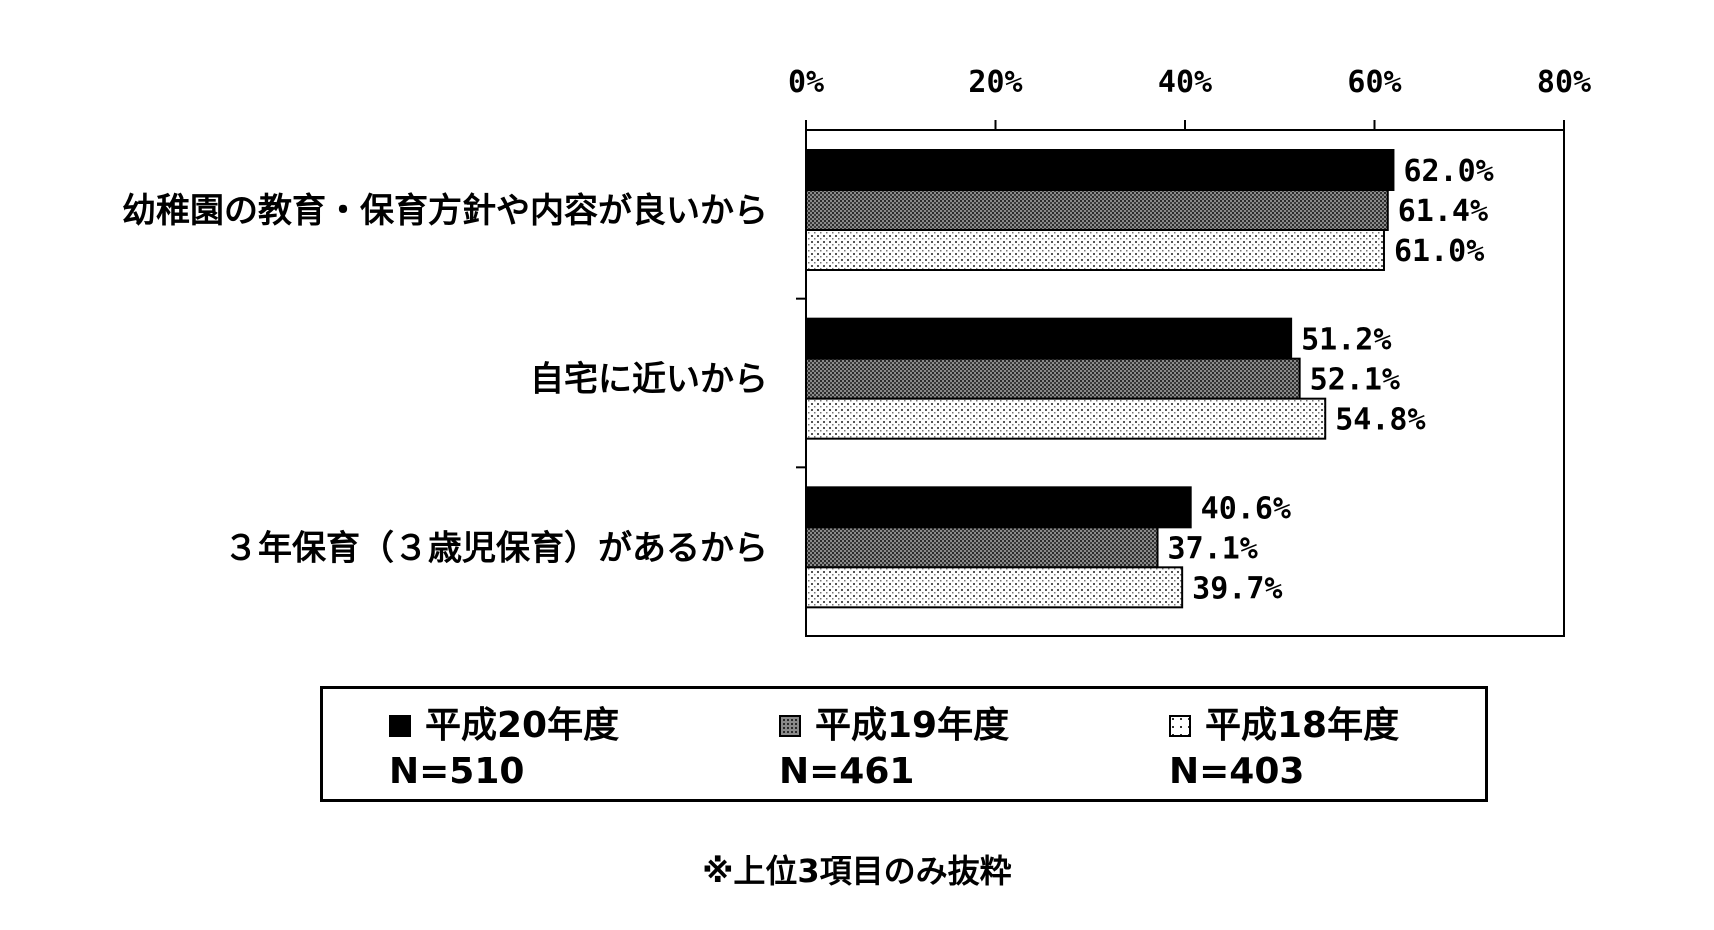 Image resolution: width=1714 pixels, height=930 pixels. What do you see at coordinates (1564, 82) in the screenshot?
I see `x-tick-label: 80%` at bounding box center [1564, 82].